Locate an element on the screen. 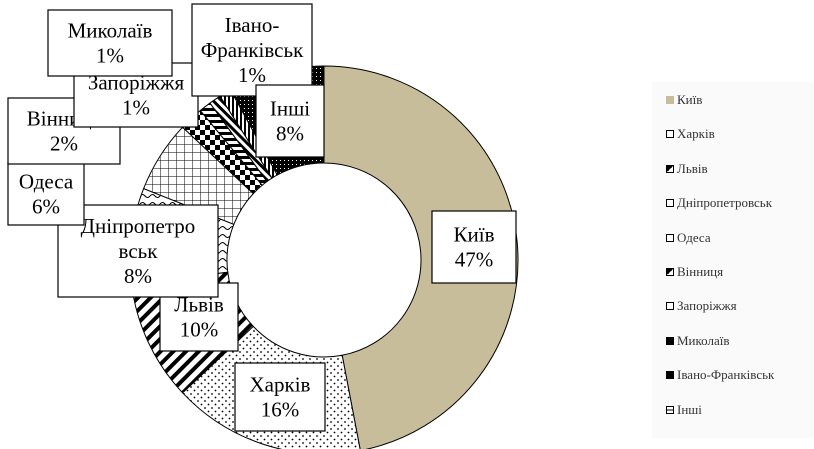 The image size is (814, 449). legend-label: Харків is located at coordinates (696, 134).